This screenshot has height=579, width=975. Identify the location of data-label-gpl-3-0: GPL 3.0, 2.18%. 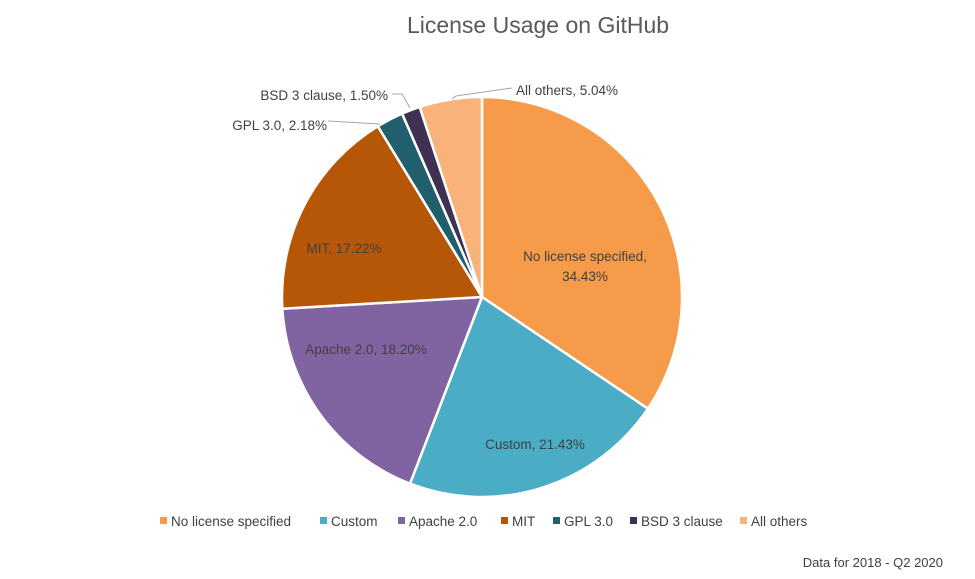
(279, 125).